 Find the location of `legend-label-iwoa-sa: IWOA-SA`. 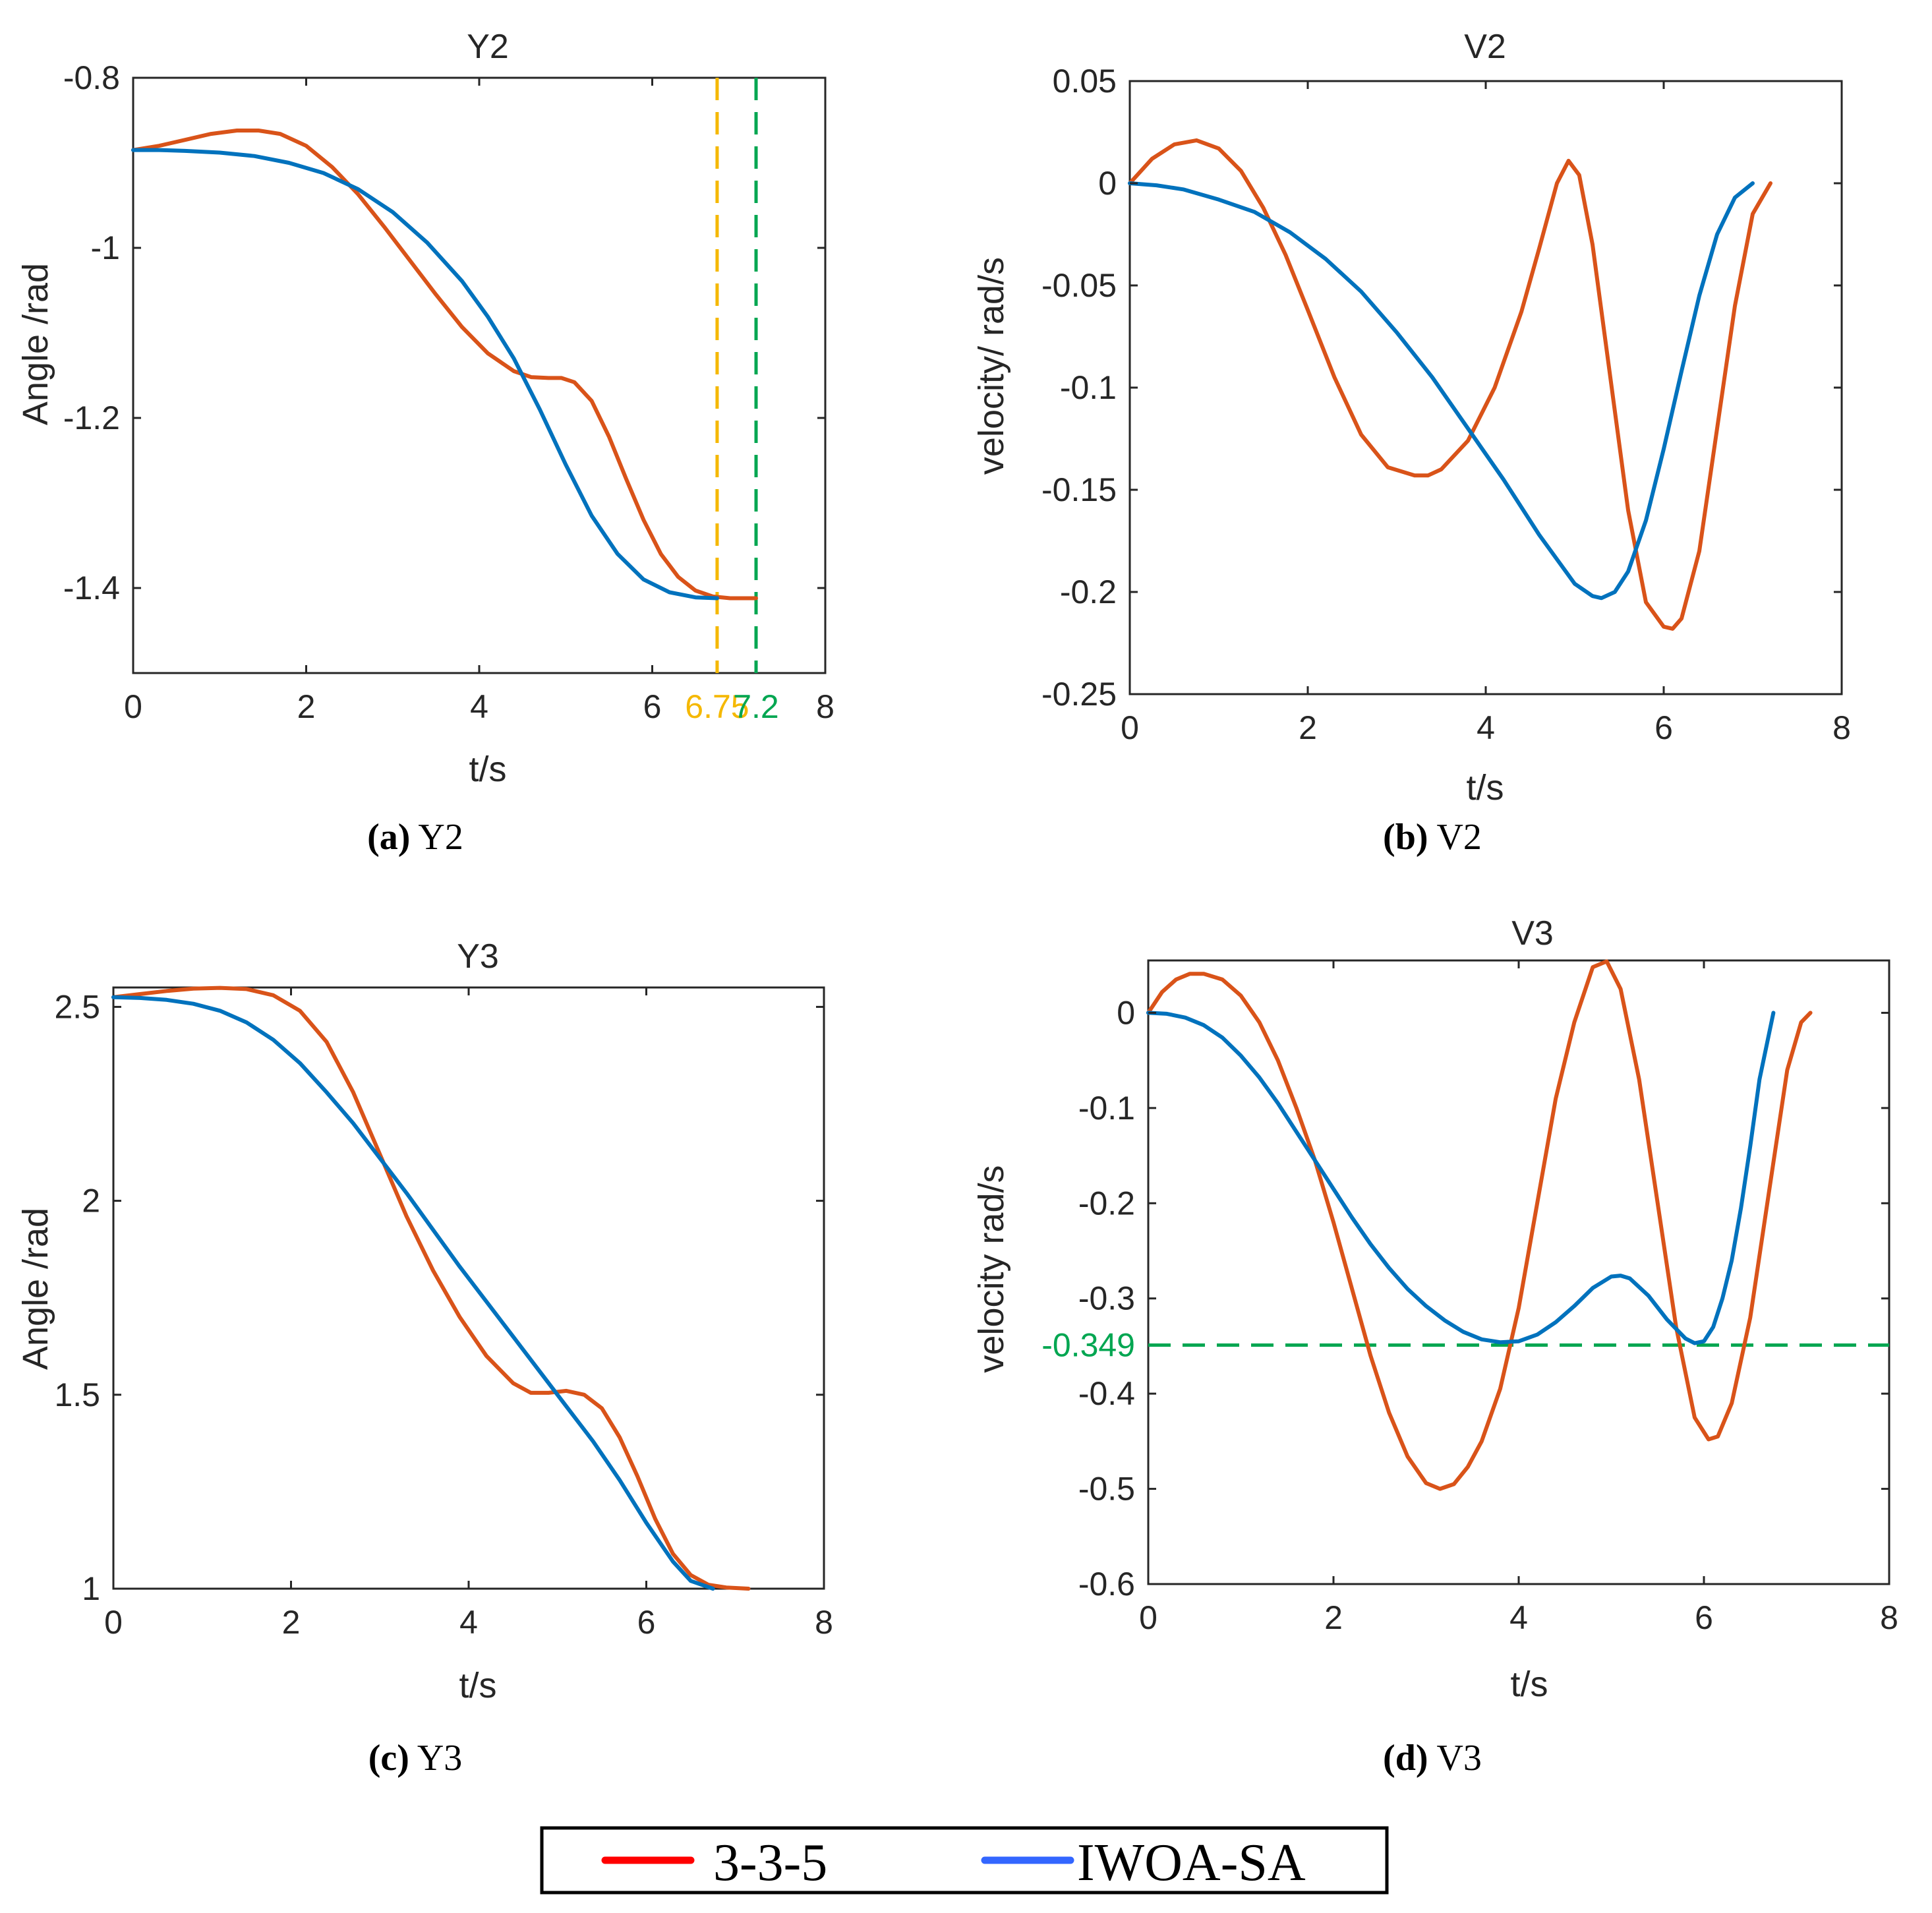

legend-label-iwoa-sa: IWOA-SA is located at coordinates (1191, 1863).